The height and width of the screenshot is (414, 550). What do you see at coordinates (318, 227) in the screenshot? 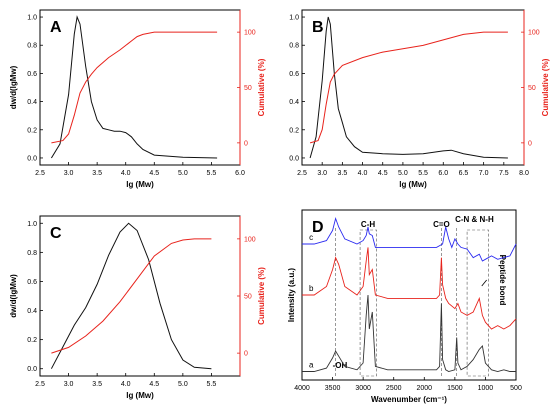
I see `panel-letter: D` at bounding box center [318, 227].